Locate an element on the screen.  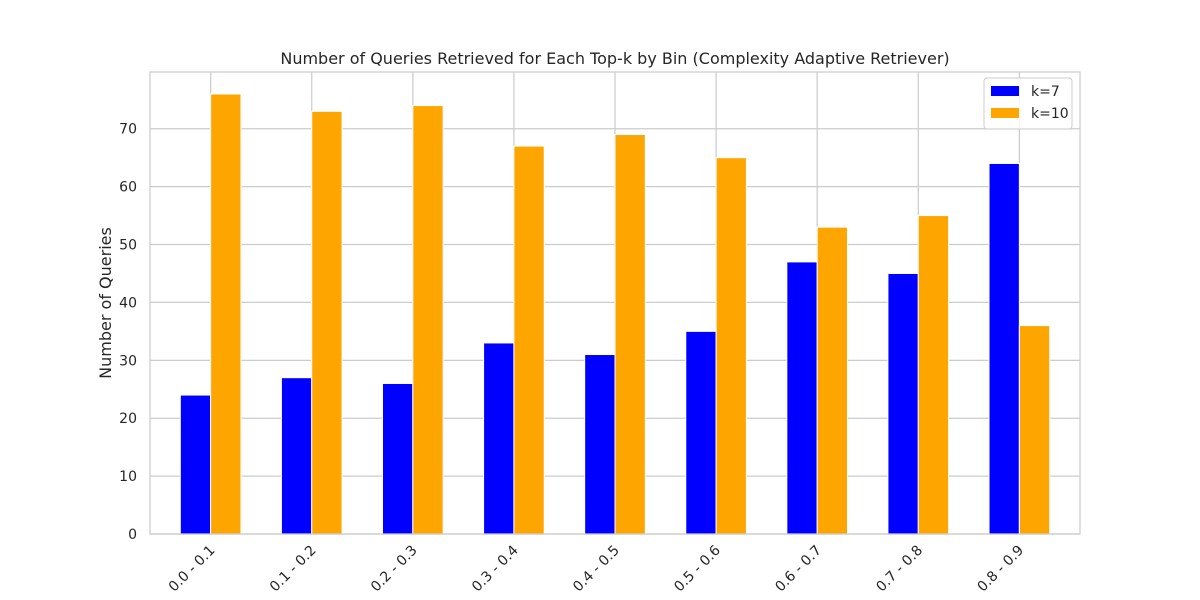
y-tick-label: 70 is located at coordinates (128, 130).